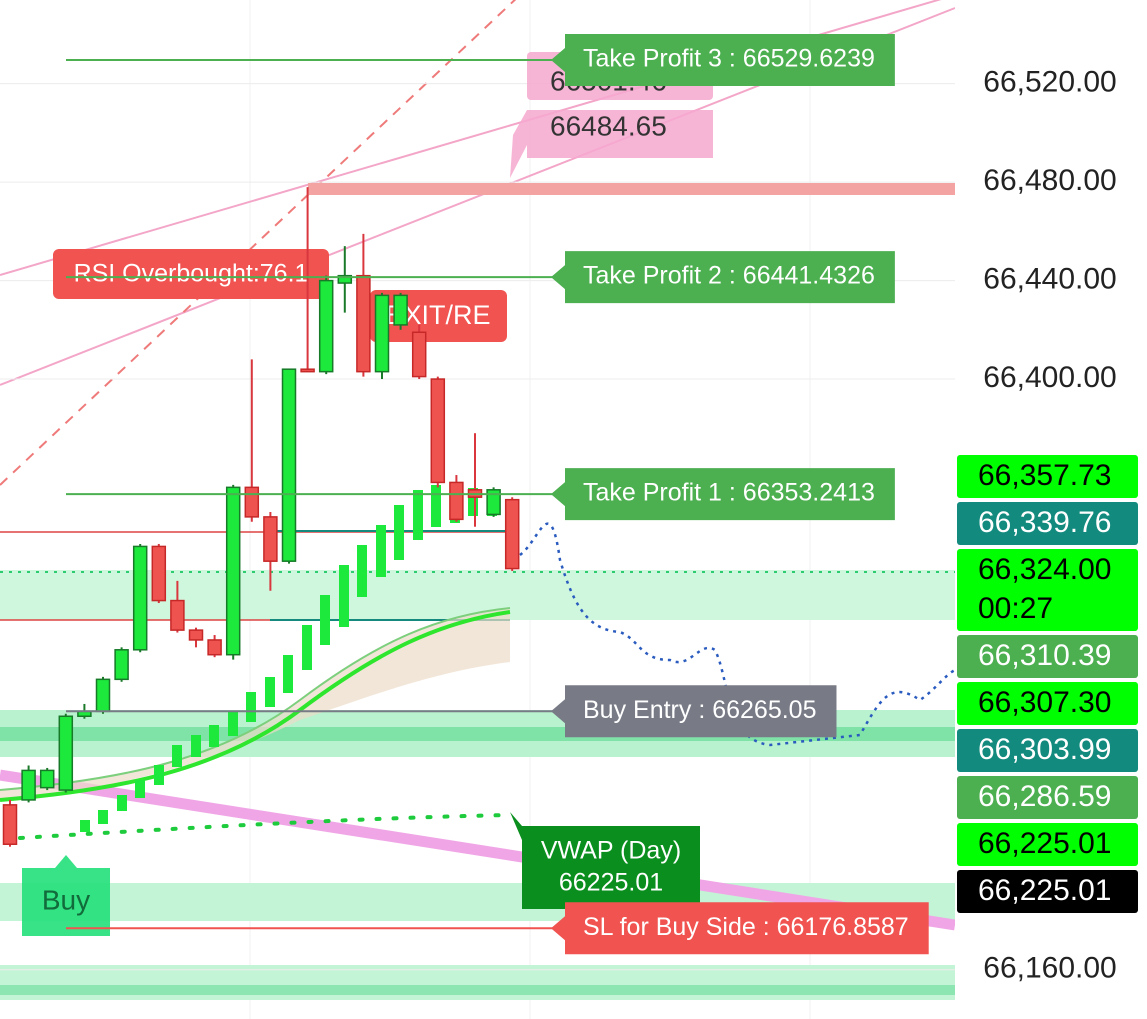 The image size is (1147, 1019). What do you see at coordinates (1015, 608) in the screenshot?
I see `price-badge-countdown: 00:27` at bounding box center [1015, 608].